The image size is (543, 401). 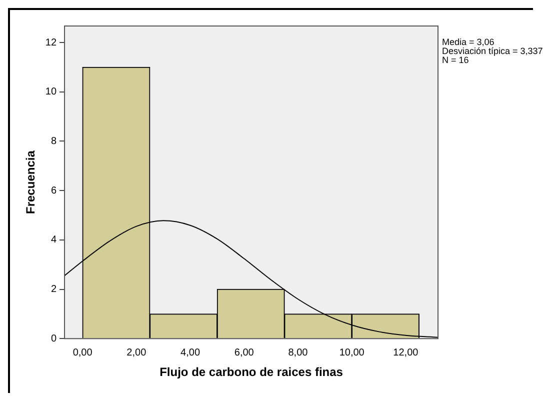 I want to click on x-tick-label: 10,00, so click(x=352, y=352).